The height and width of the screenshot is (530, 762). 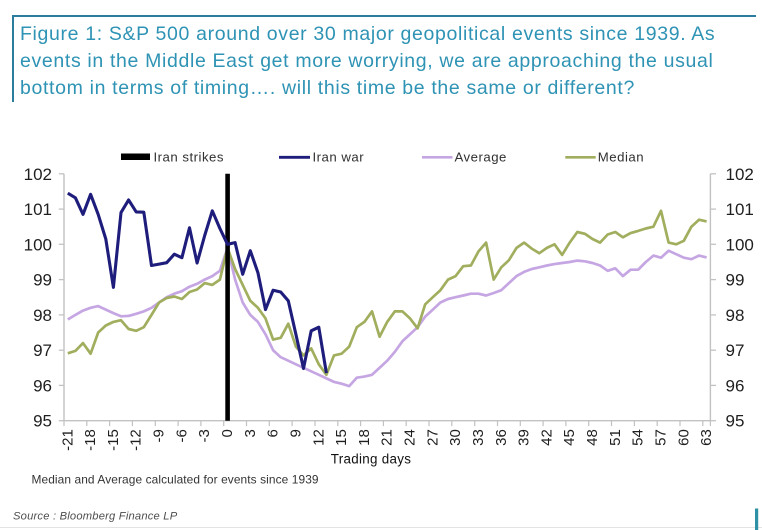 What do you see at coordinates (364, 437) in the screenshot?
I see `svg-text: 18` at bounding box center [364, 437].